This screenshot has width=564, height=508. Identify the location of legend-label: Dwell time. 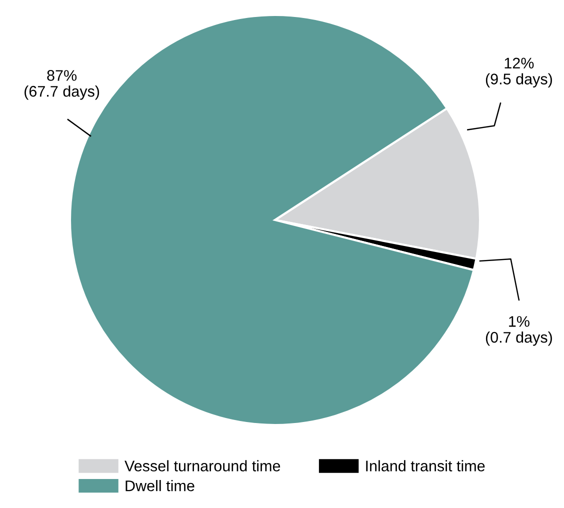
(160, 486).